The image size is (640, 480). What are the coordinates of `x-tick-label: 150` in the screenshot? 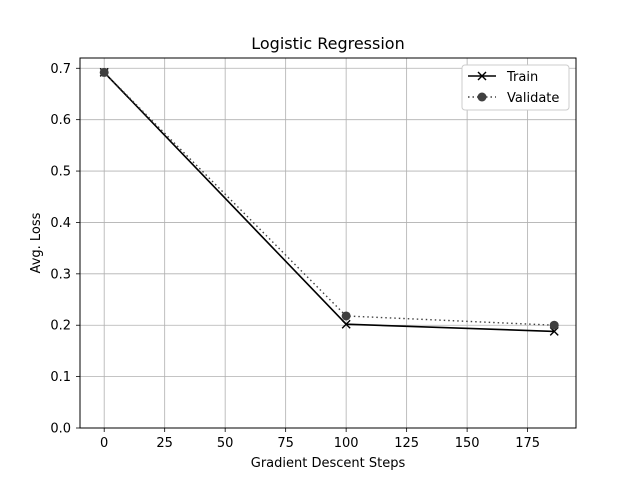 It's located at (467, 443).